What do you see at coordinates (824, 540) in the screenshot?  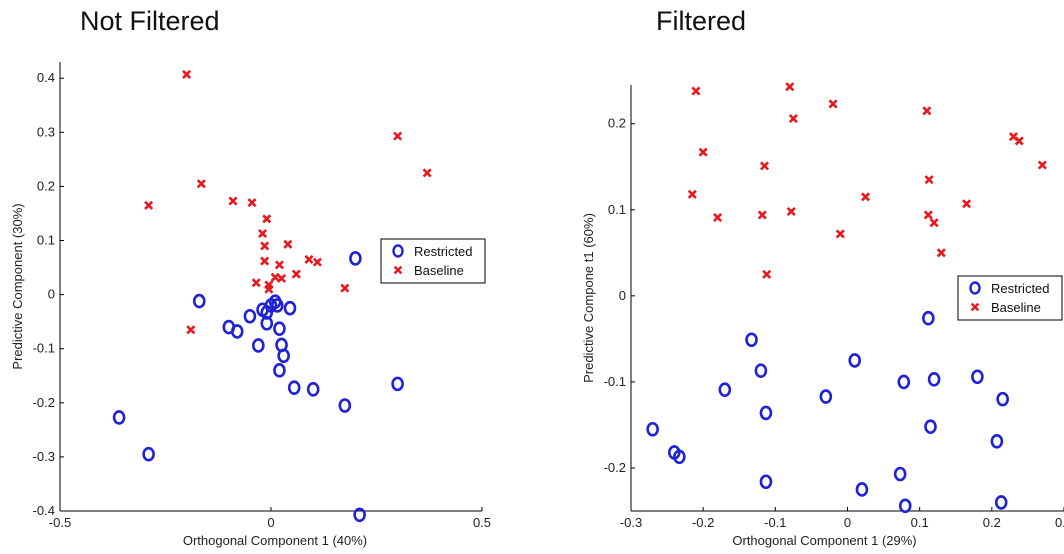 I see `x-axis-label: Orthogonal Component 1 (29%)` at bounding box center [824, 540].